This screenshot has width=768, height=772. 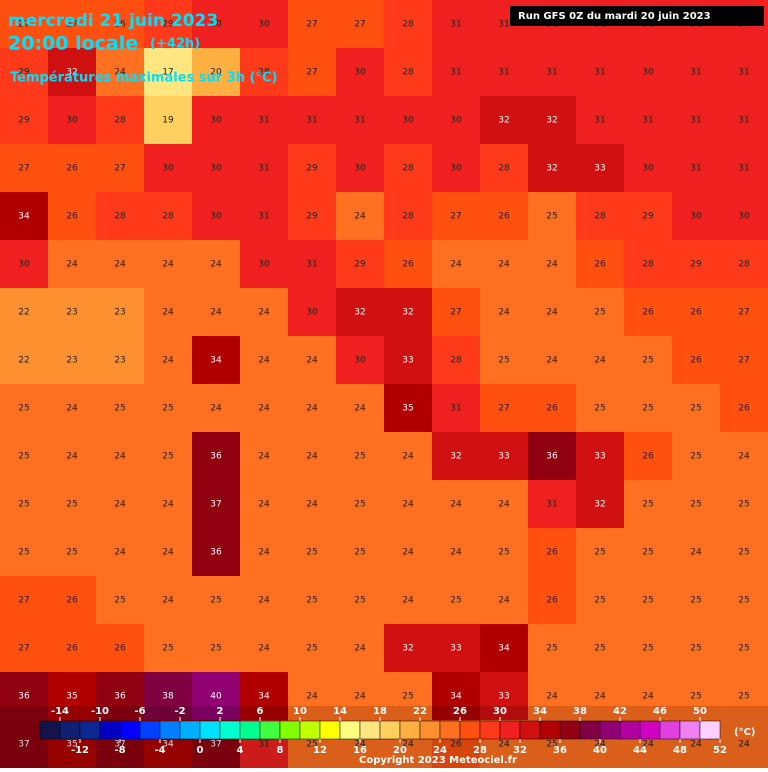 I want to click on scale-label: 14, so click(x=340, y=711).